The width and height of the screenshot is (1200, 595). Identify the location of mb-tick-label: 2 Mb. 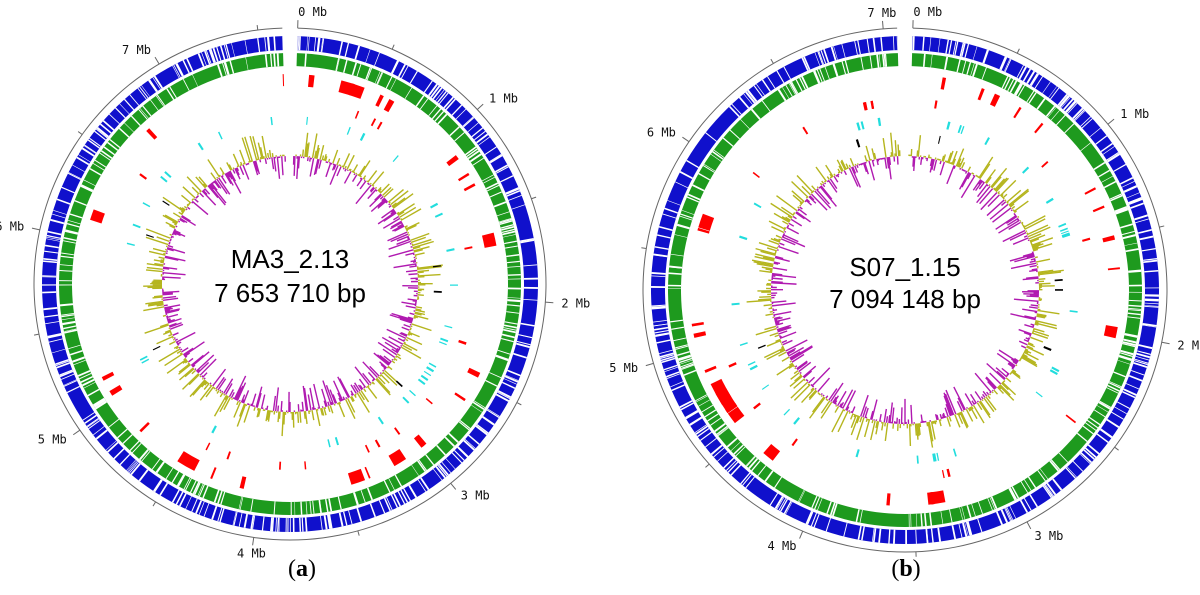
(1188, 345).